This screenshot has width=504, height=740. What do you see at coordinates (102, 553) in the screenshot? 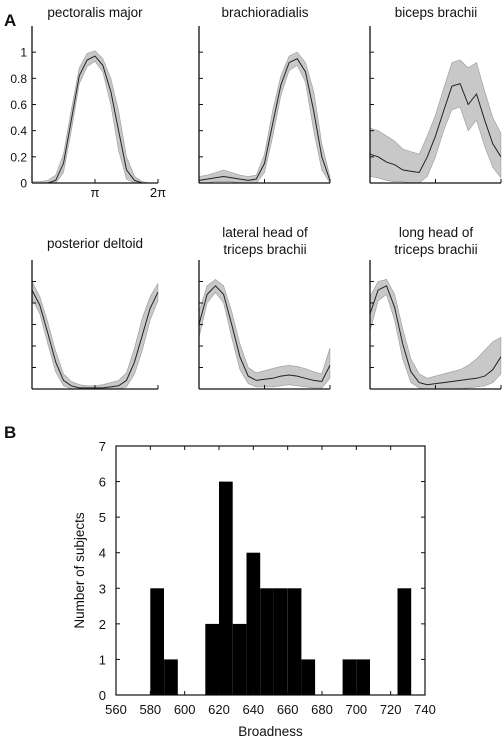
I see `y-tick-label: 4` at bounding box center [102, 553].